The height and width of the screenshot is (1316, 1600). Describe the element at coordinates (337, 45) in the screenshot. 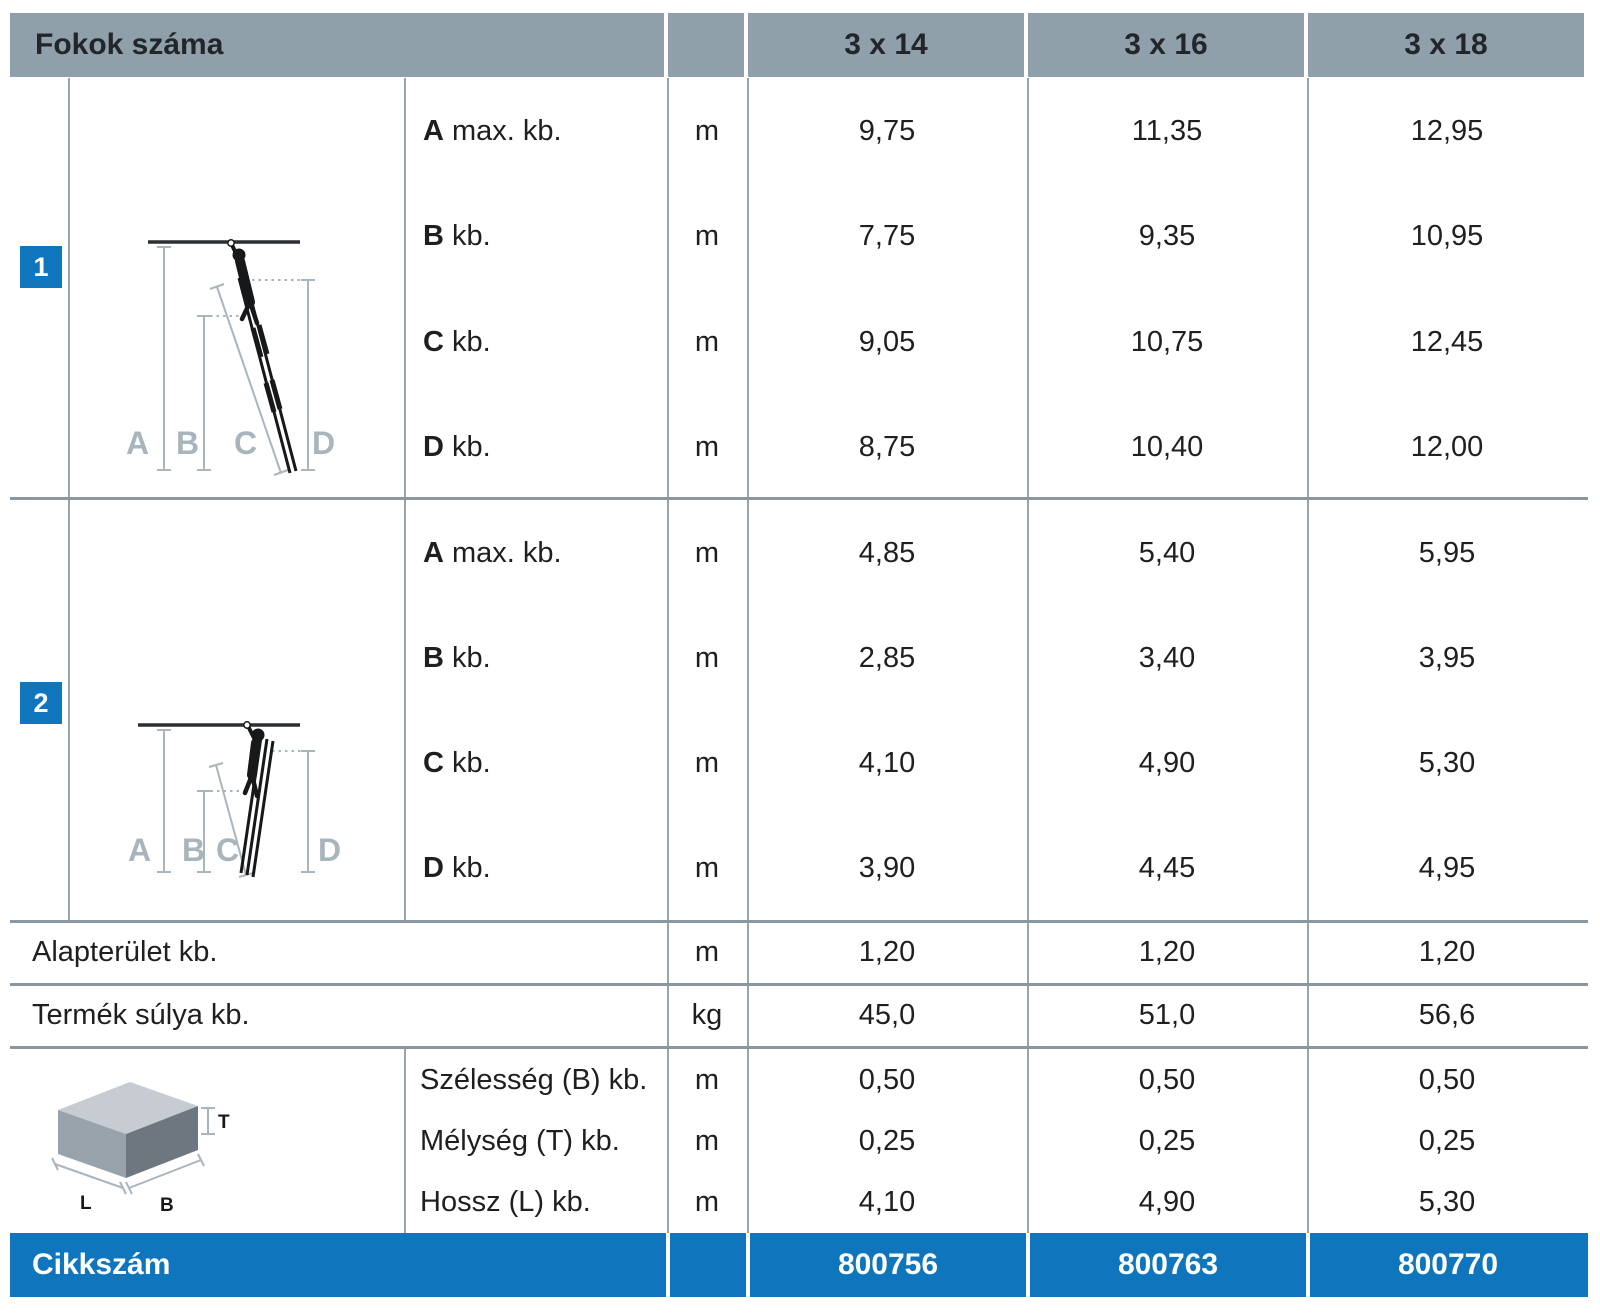

I see `header-rungs-label: Fokok száma` at that location.